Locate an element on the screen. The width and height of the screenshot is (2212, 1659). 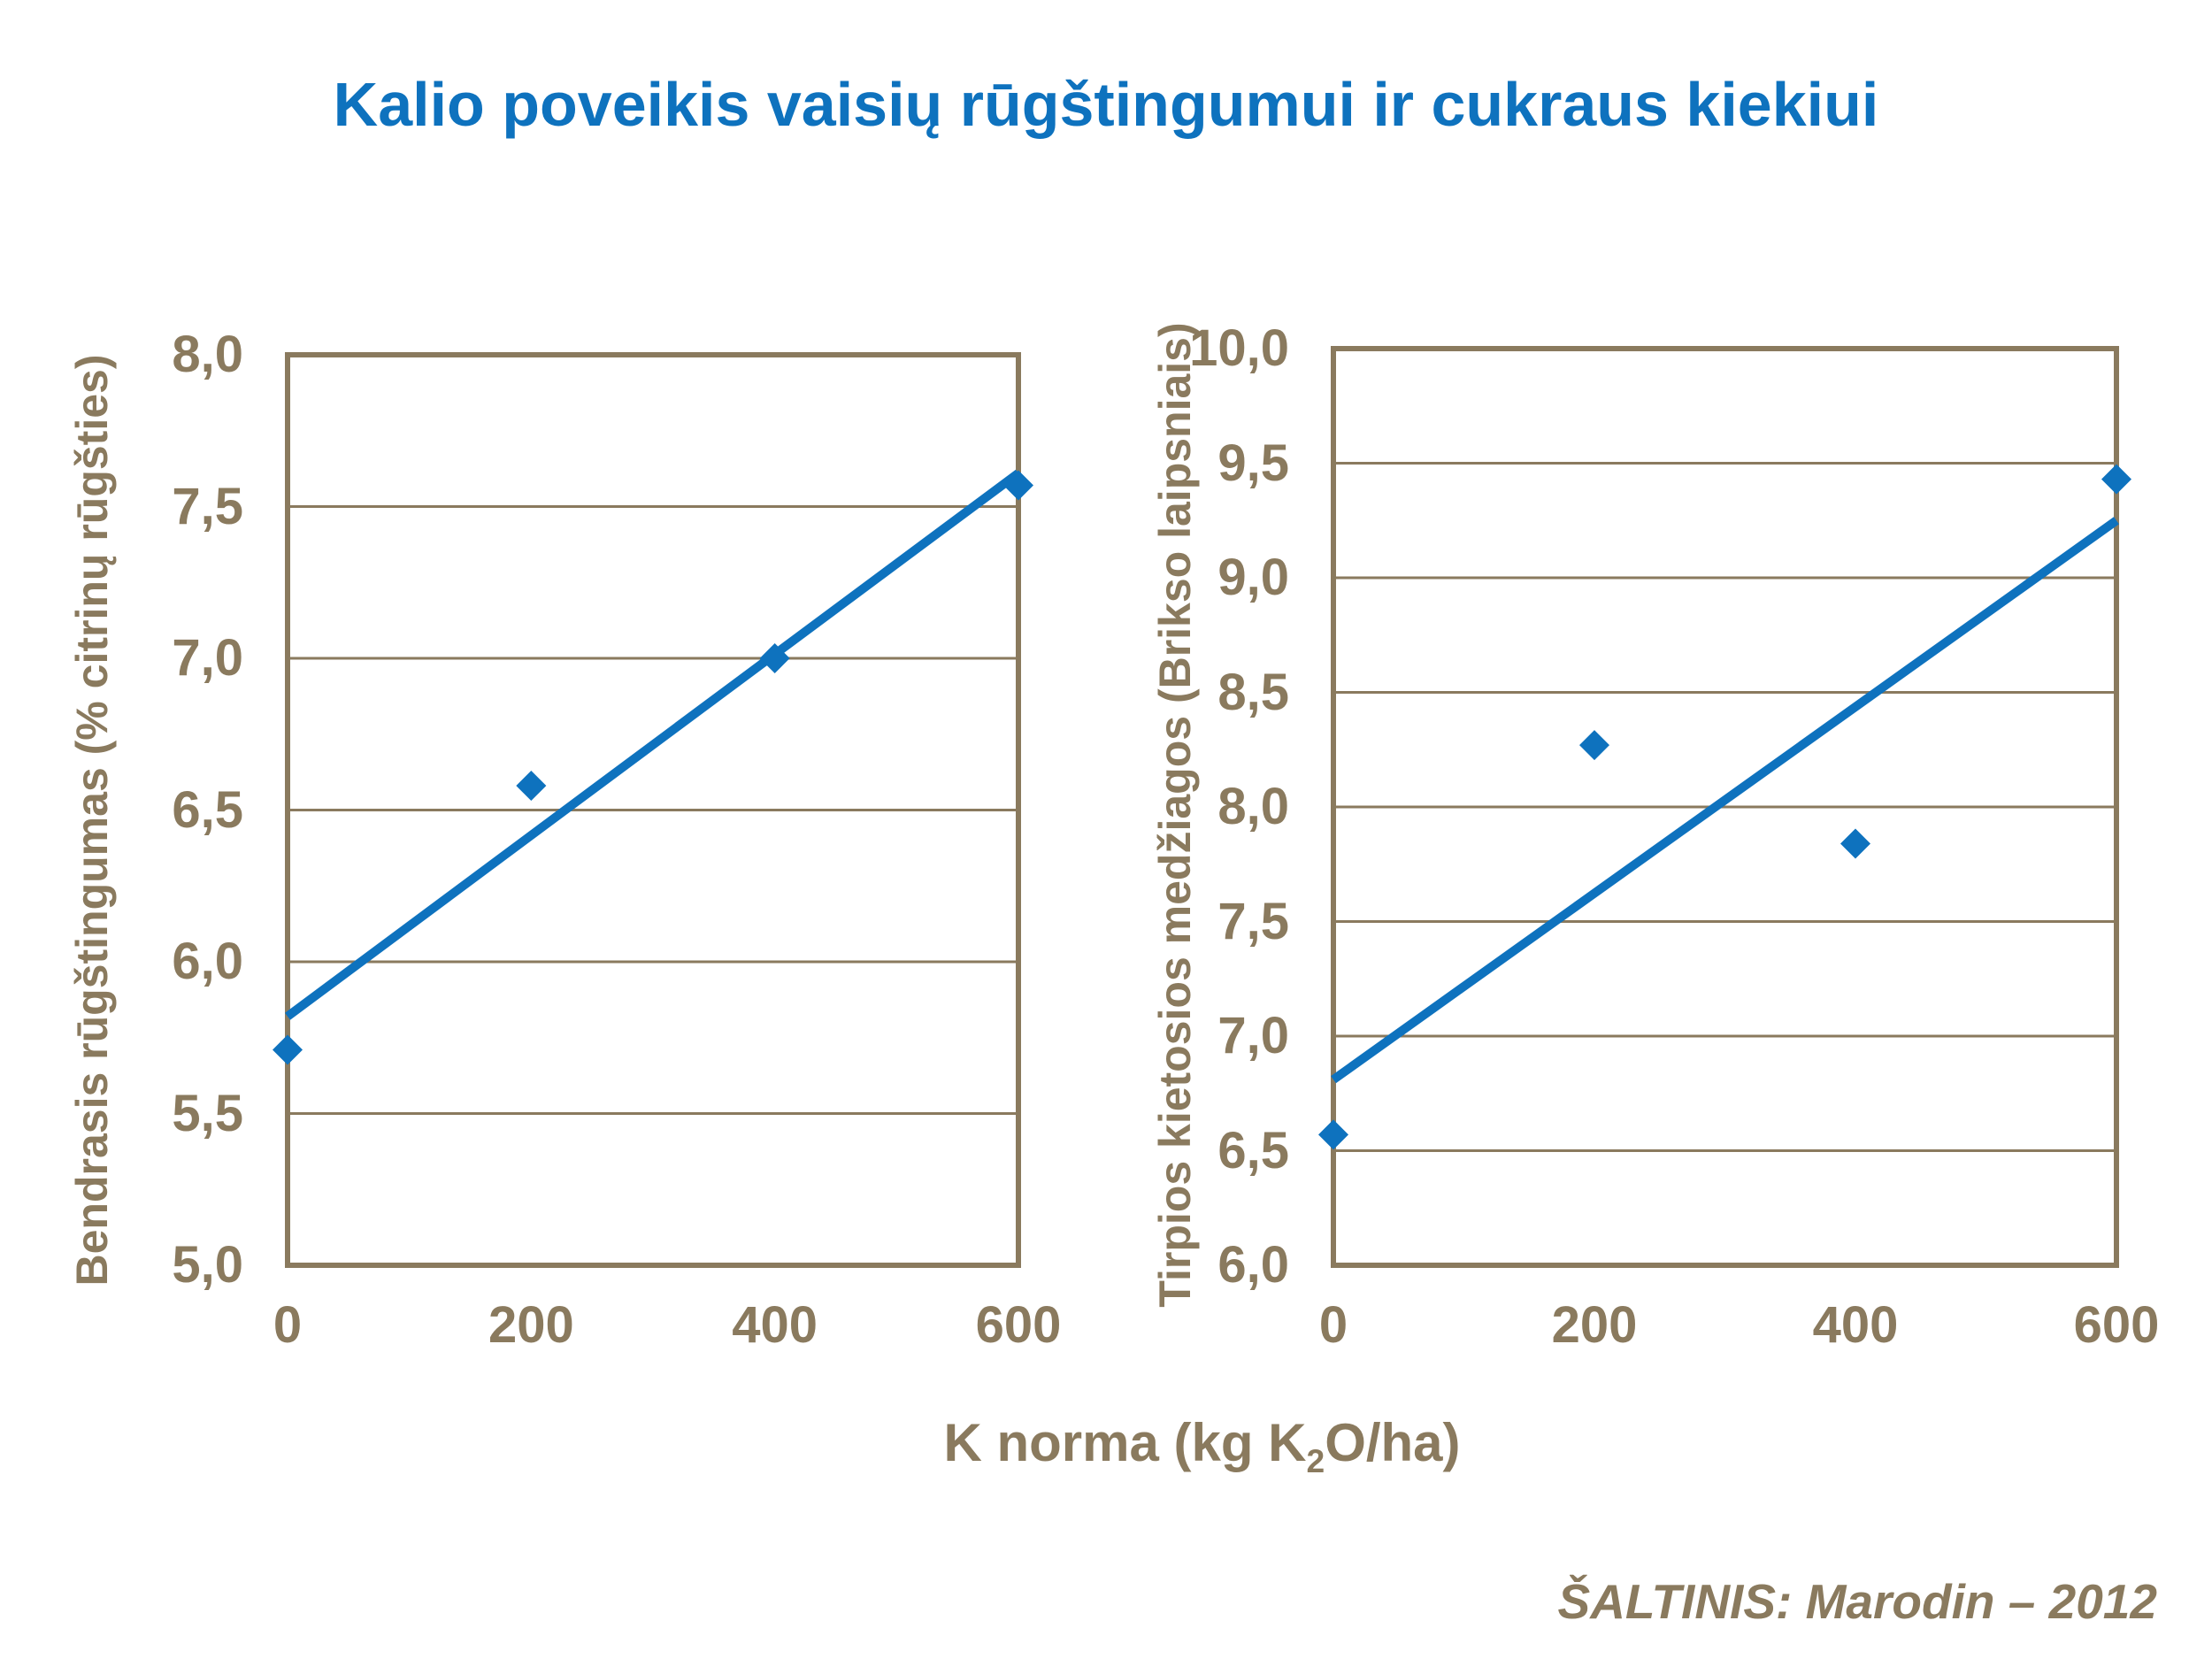
x-axis-title-subscript: 2 is located at coordinates (1316, 1461).